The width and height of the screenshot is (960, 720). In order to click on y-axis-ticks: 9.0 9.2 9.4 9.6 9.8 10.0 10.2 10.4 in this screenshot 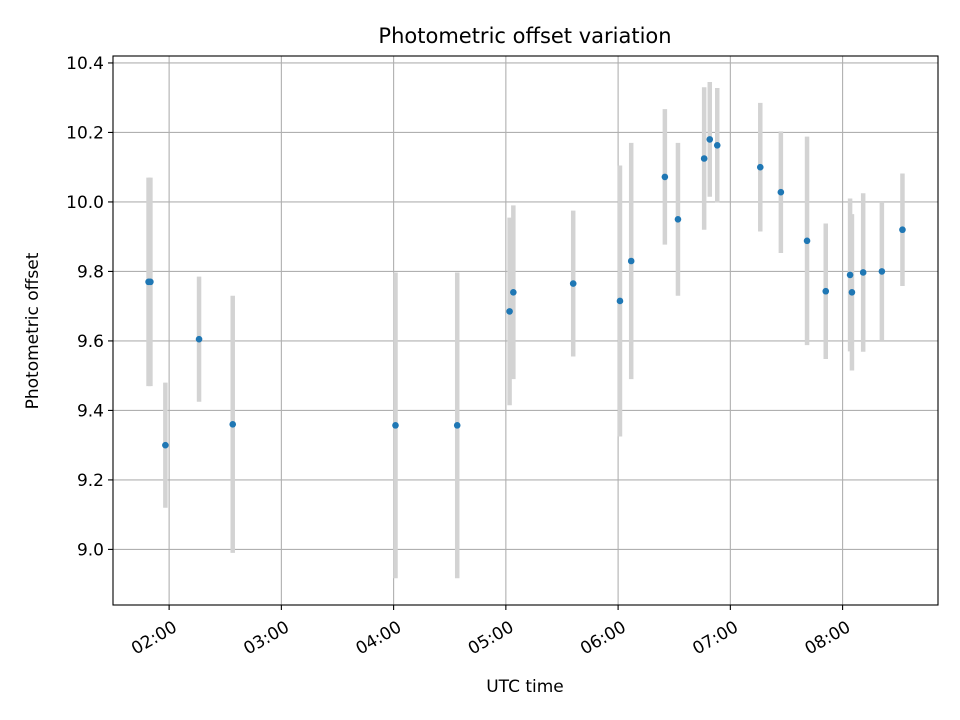, I will do `click(89, 307)`.